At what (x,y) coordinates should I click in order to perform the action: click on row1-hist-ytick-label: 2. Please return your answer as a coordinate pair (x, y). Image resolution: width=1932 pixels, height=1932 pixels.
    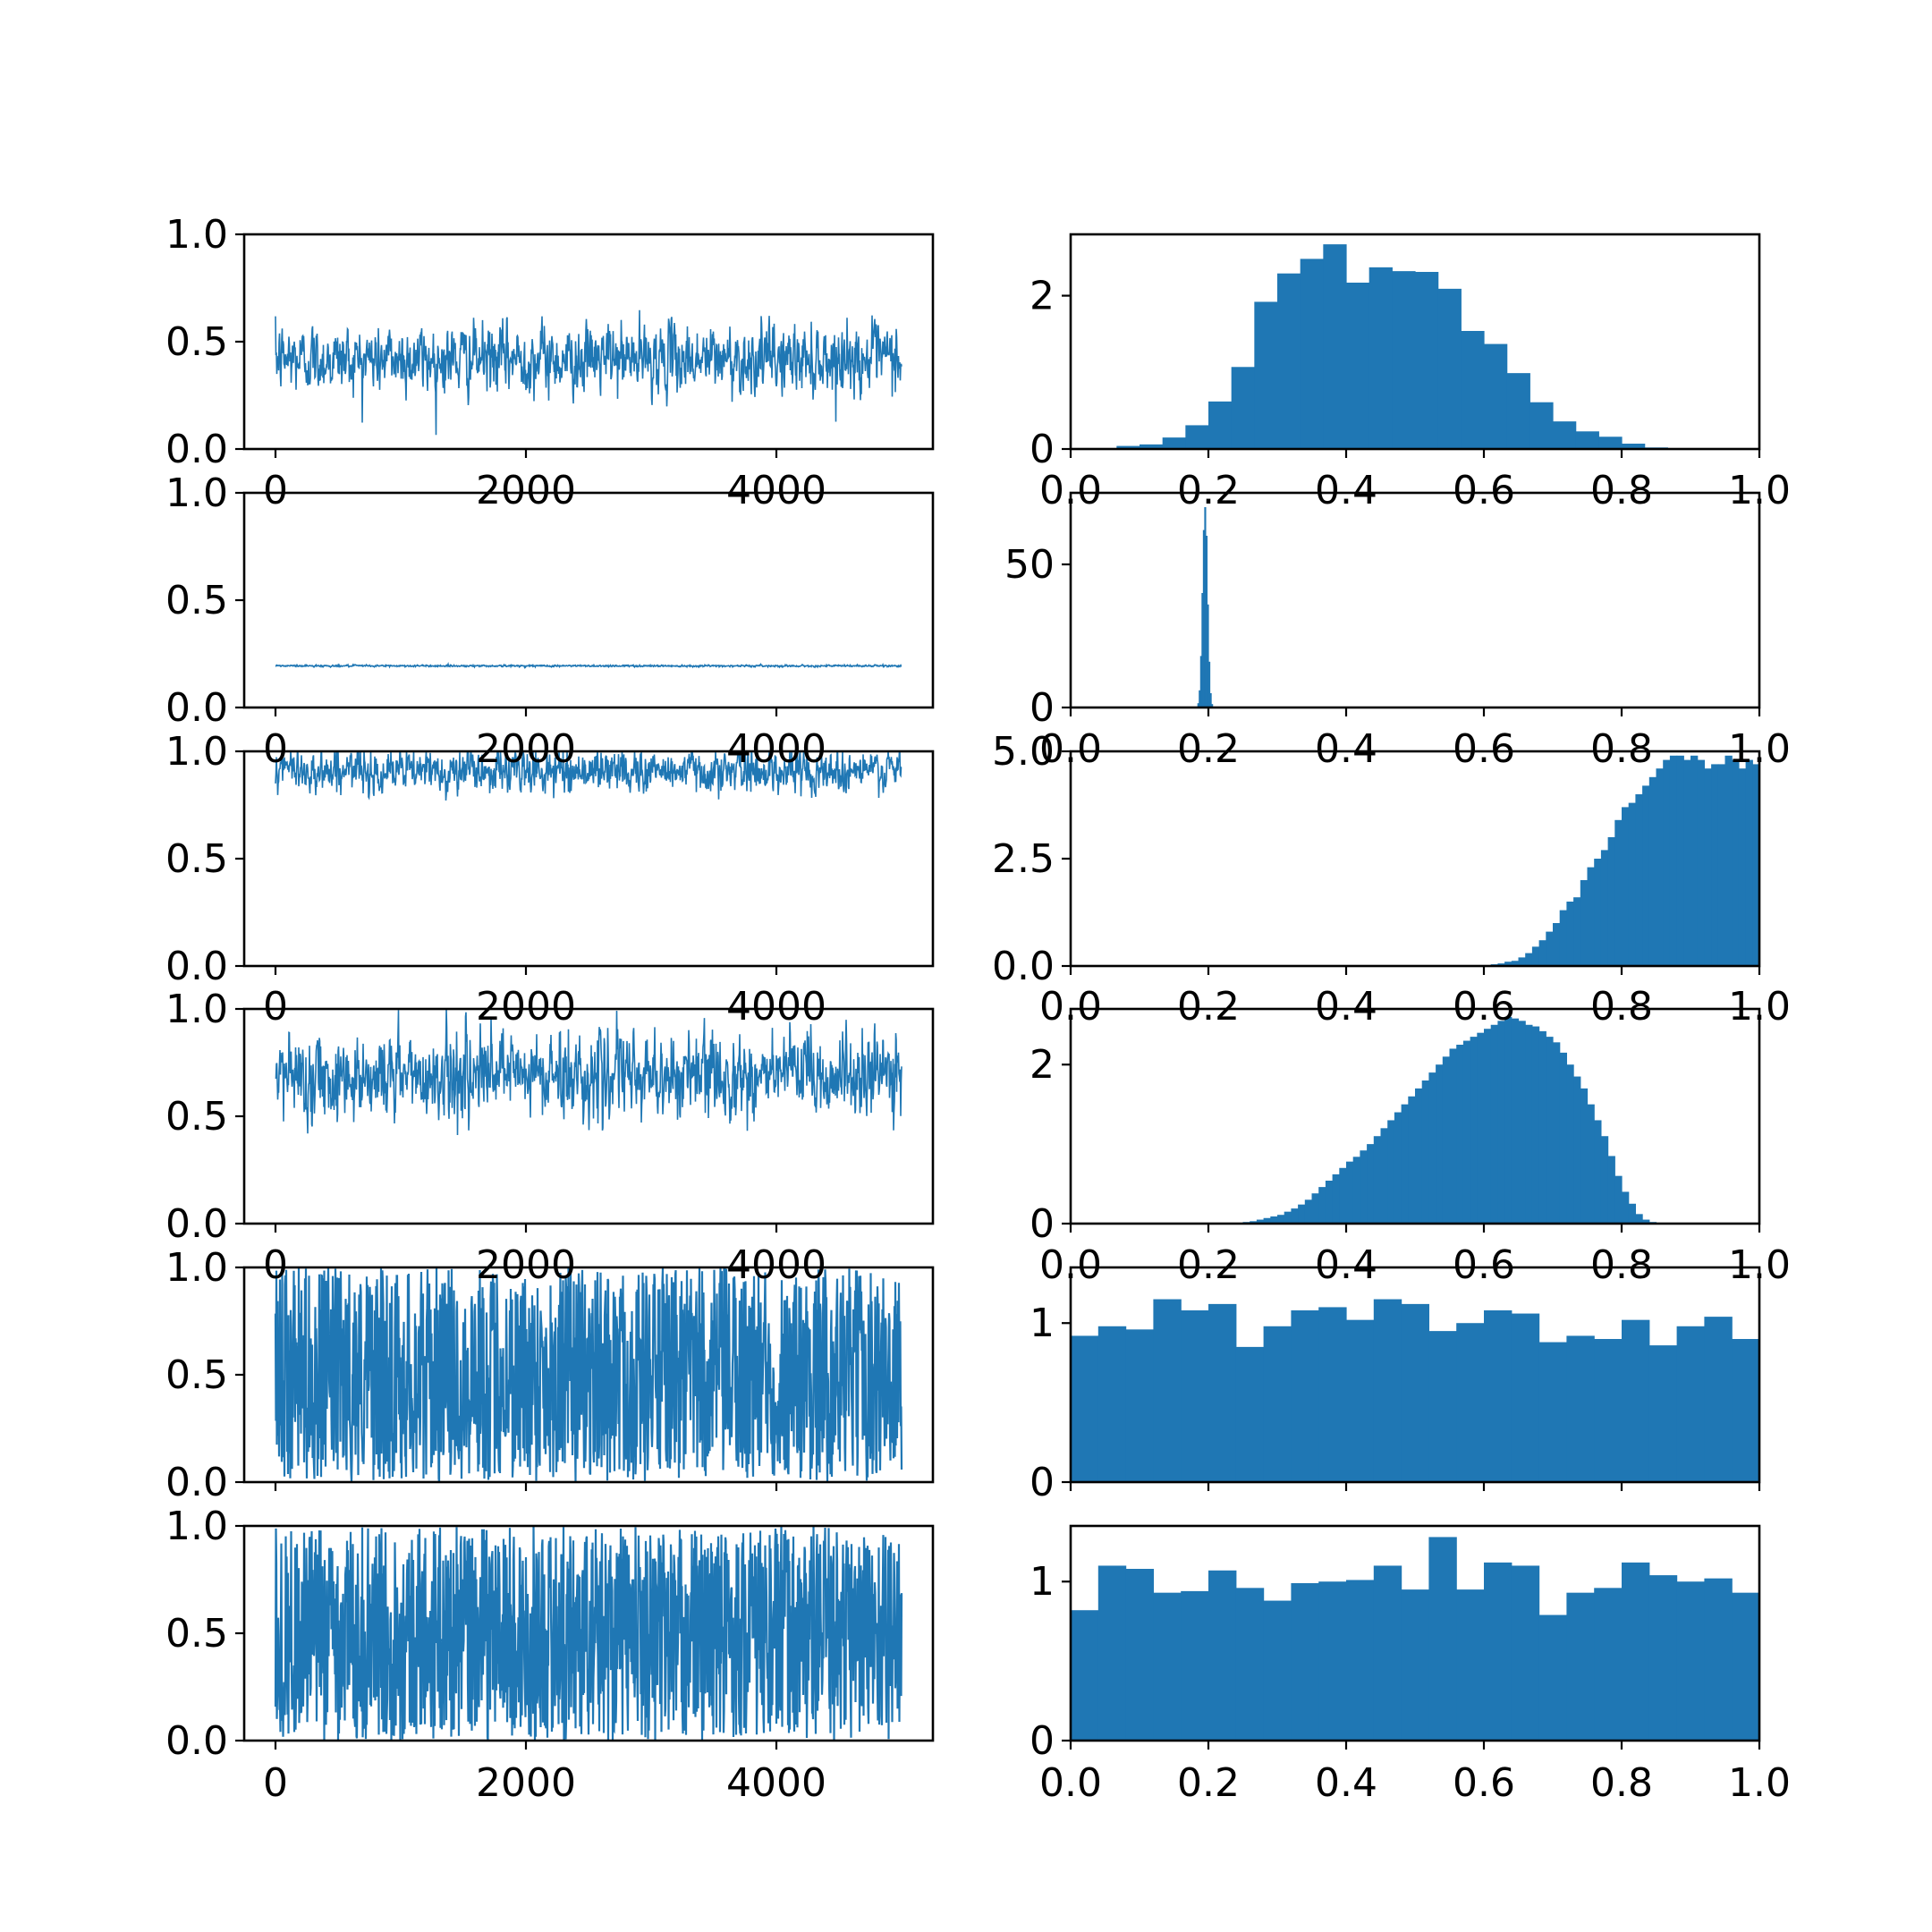
    Looking at the image, I should click on (1042, 296).